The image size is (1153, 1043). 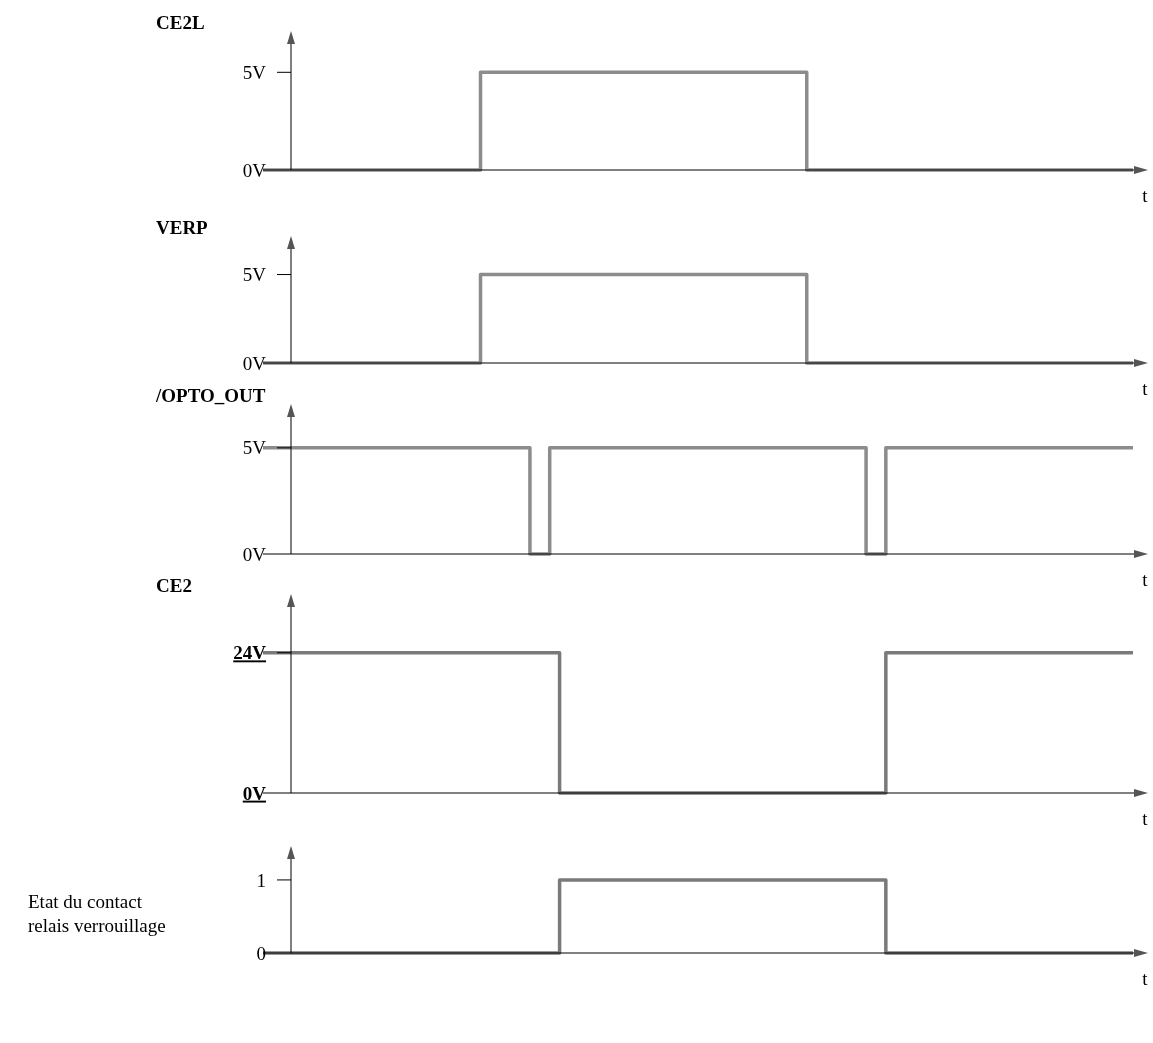 What do you see at coordinates (210, 395) in the screenshot?
I see `chart-title: /OPTO_OUT` at bounding box center [210, 395].